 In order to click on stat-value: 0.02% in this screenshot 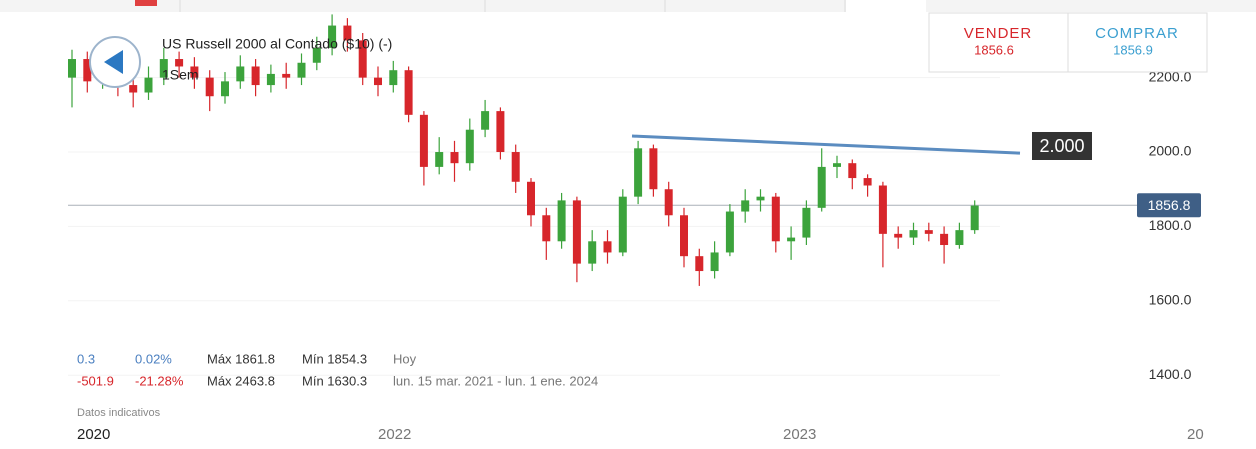, I will do `click(153, 358)`.